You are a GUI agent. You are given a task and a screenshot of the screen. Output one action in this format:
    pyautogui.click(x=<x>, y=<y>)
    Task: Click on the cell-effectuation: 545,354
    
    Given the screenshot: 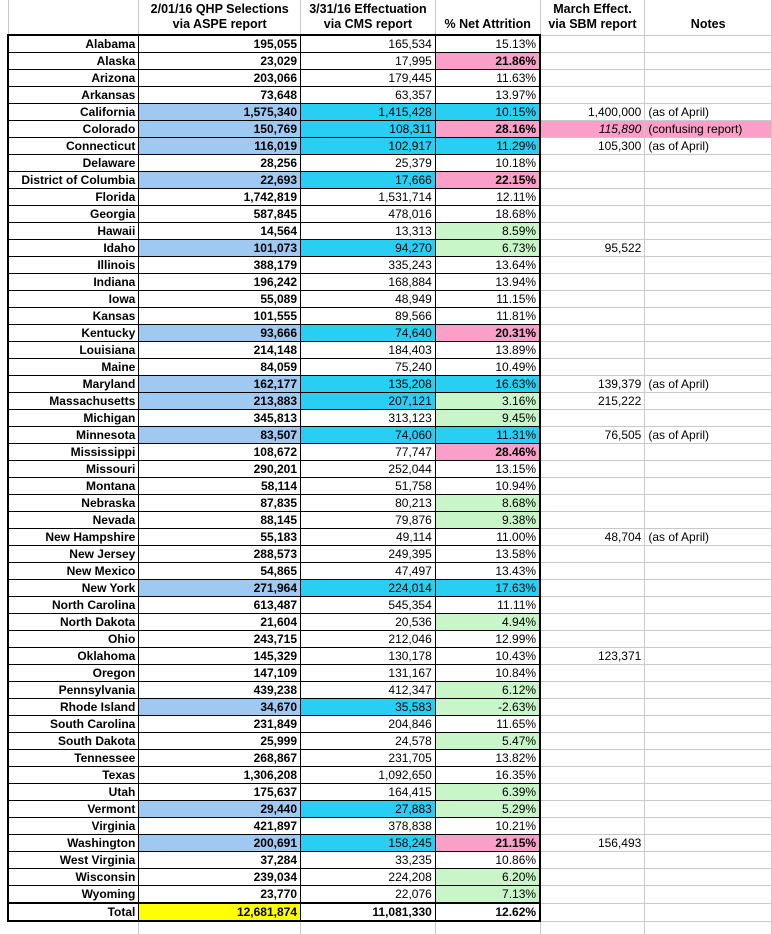 What is the action you would take?
    pyautogui.click(x=368, y=605)
    